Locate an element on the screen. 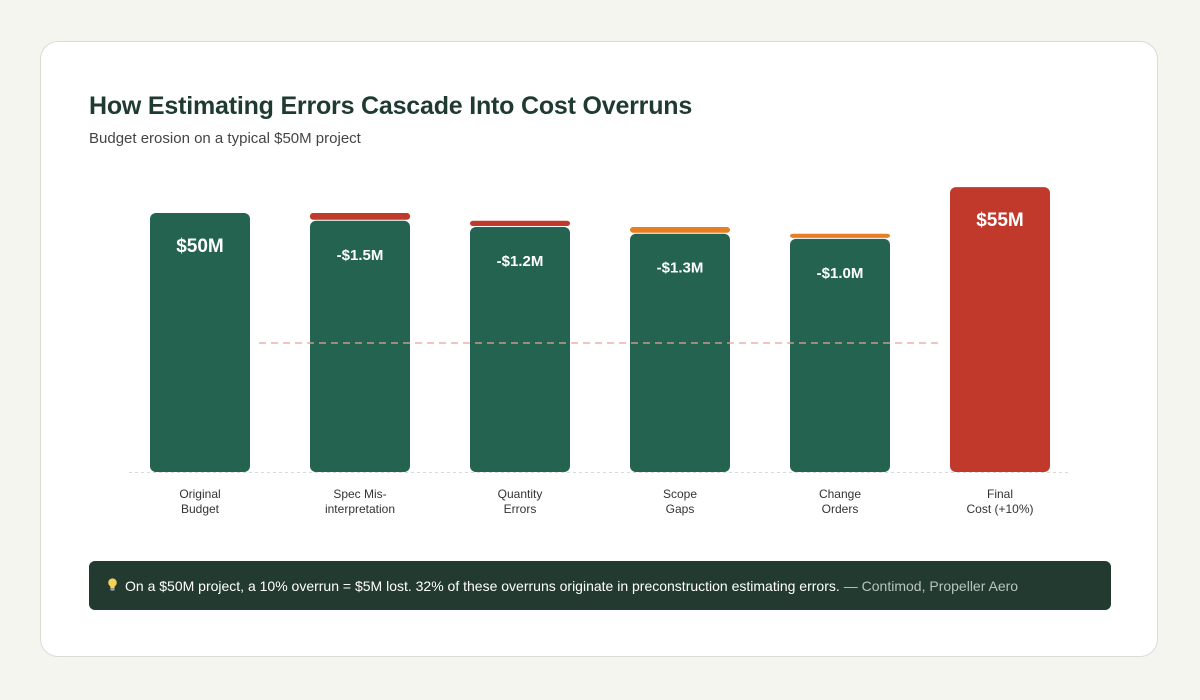 The height and width of the screenshot is (700, 1200). data-label-3: -$1.3M is located at coordinates (680, 268).